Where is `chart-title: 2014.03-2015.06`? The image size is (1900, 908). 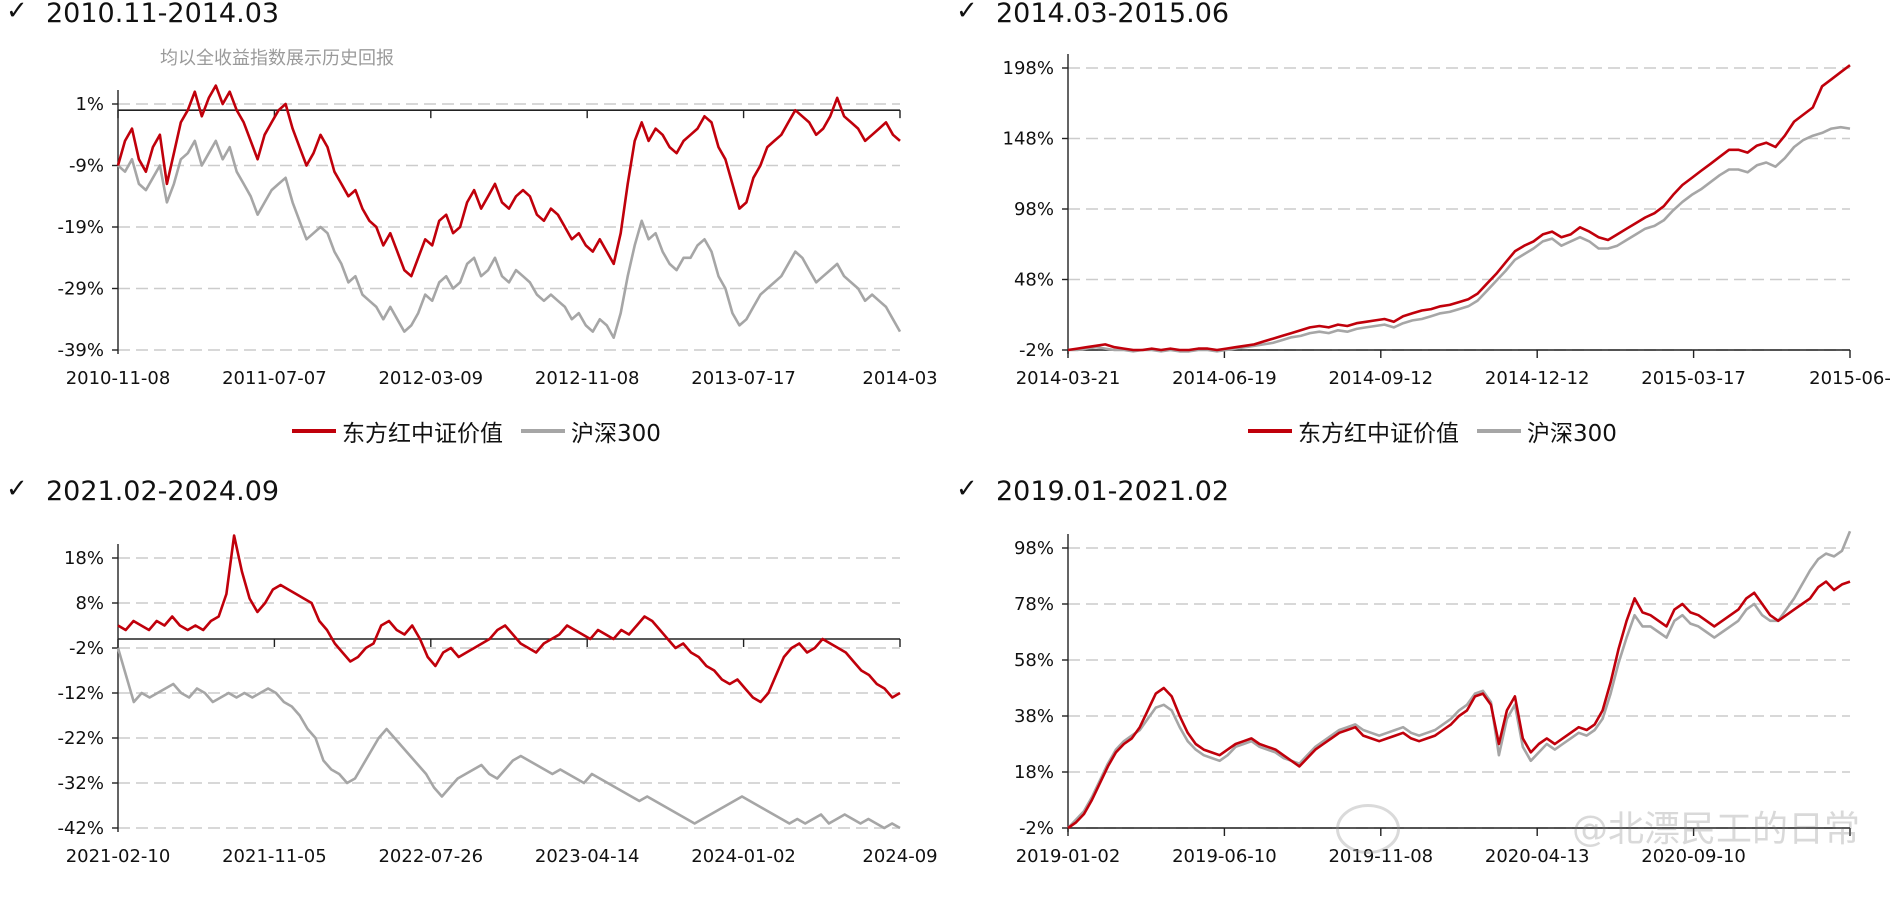
chart-title: 2014.03-2015.06 is located at coordinates (1113, 14).